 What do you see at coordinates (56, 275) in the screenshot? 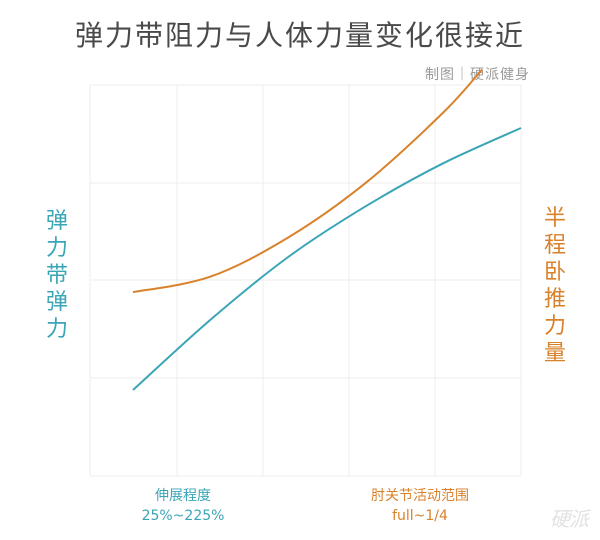
I see `y-label-band-force: 弹力带弹力` at bounding box center [56, 275].